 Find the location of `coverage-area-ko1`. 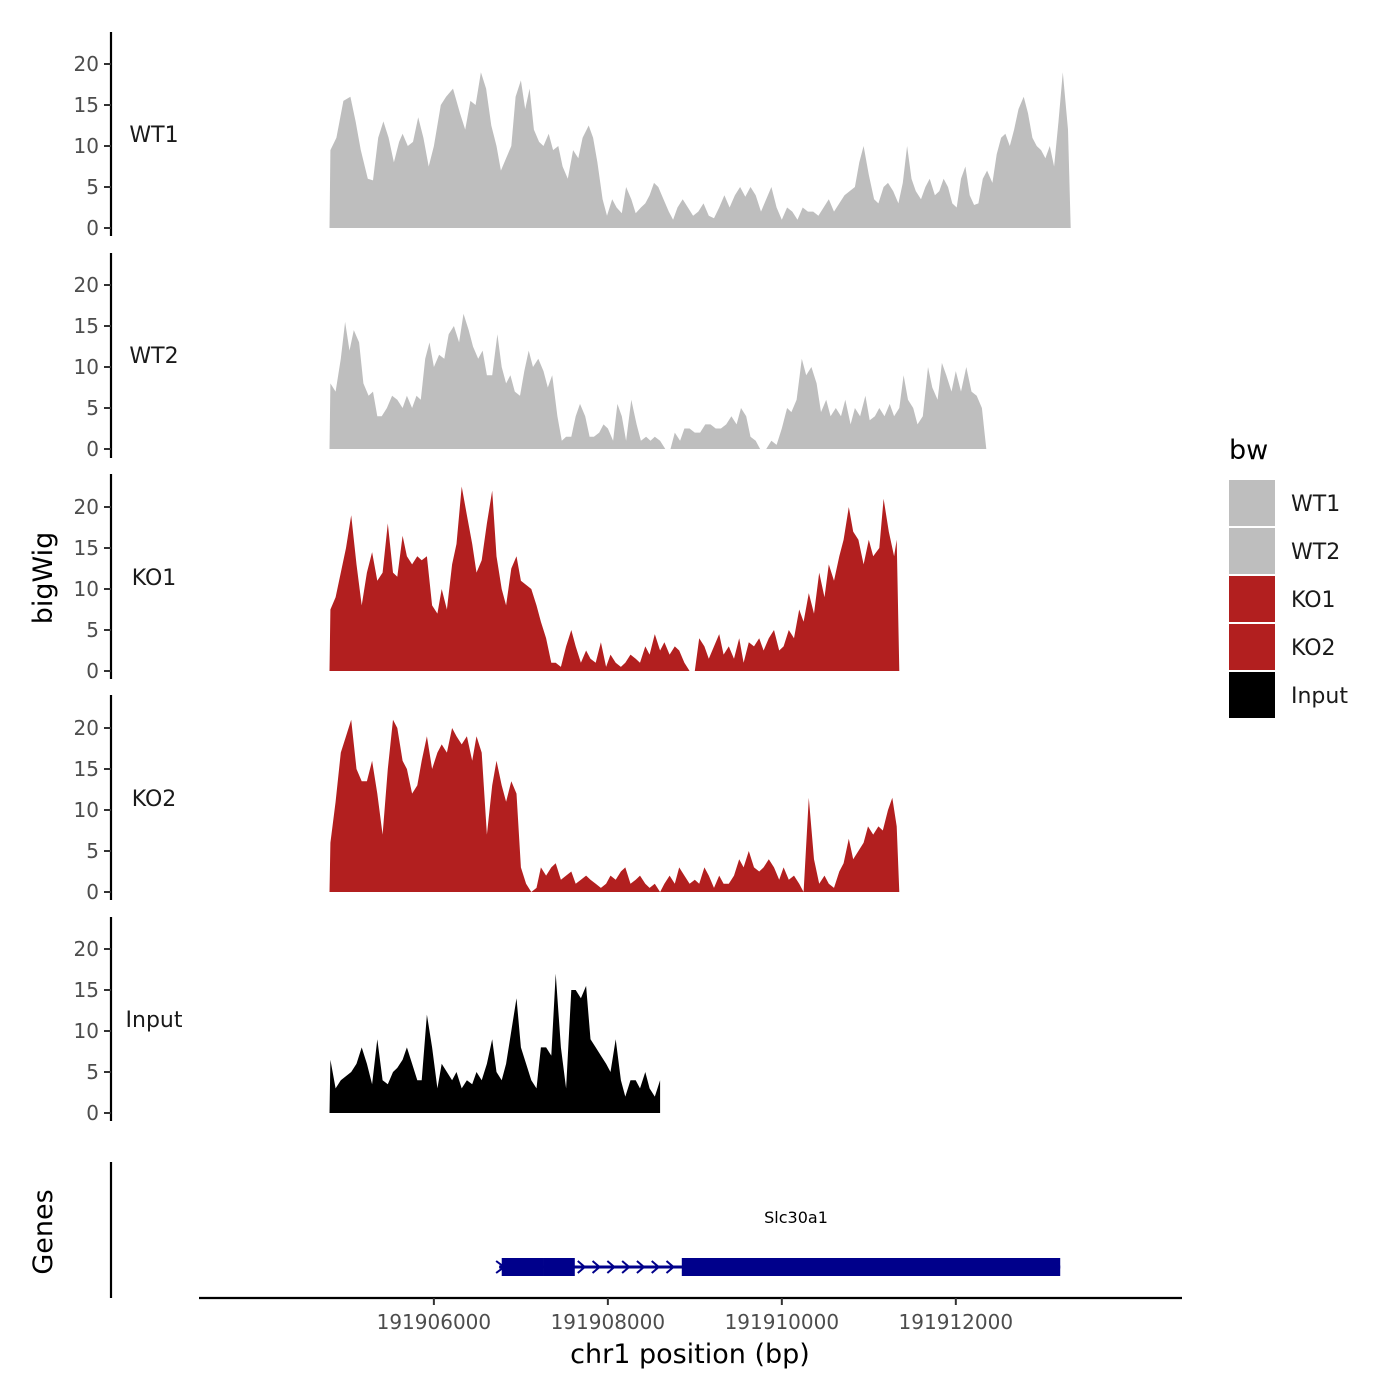

coverage-area-ko1 is located at coordinates (614, 578).